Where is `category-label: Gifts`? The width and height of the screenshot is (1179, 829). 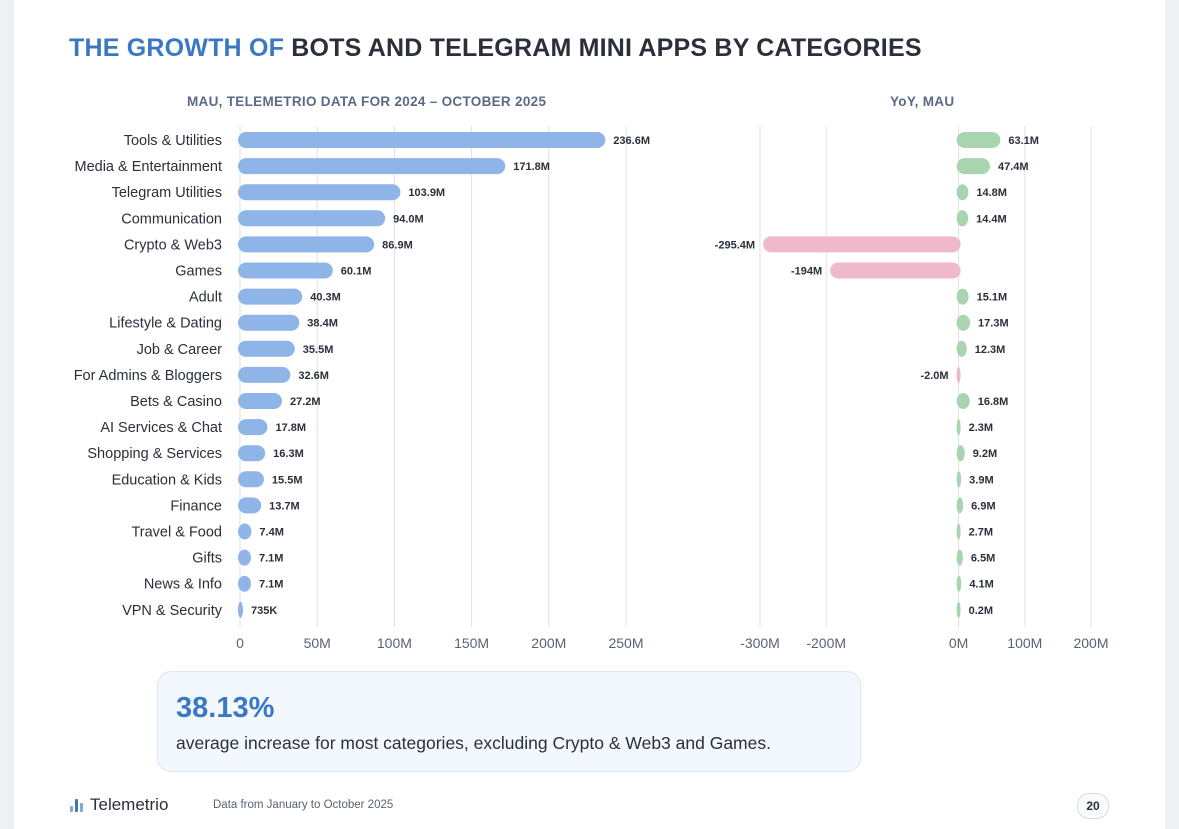
category-label: Gifts is located at coordinates (207, 559).